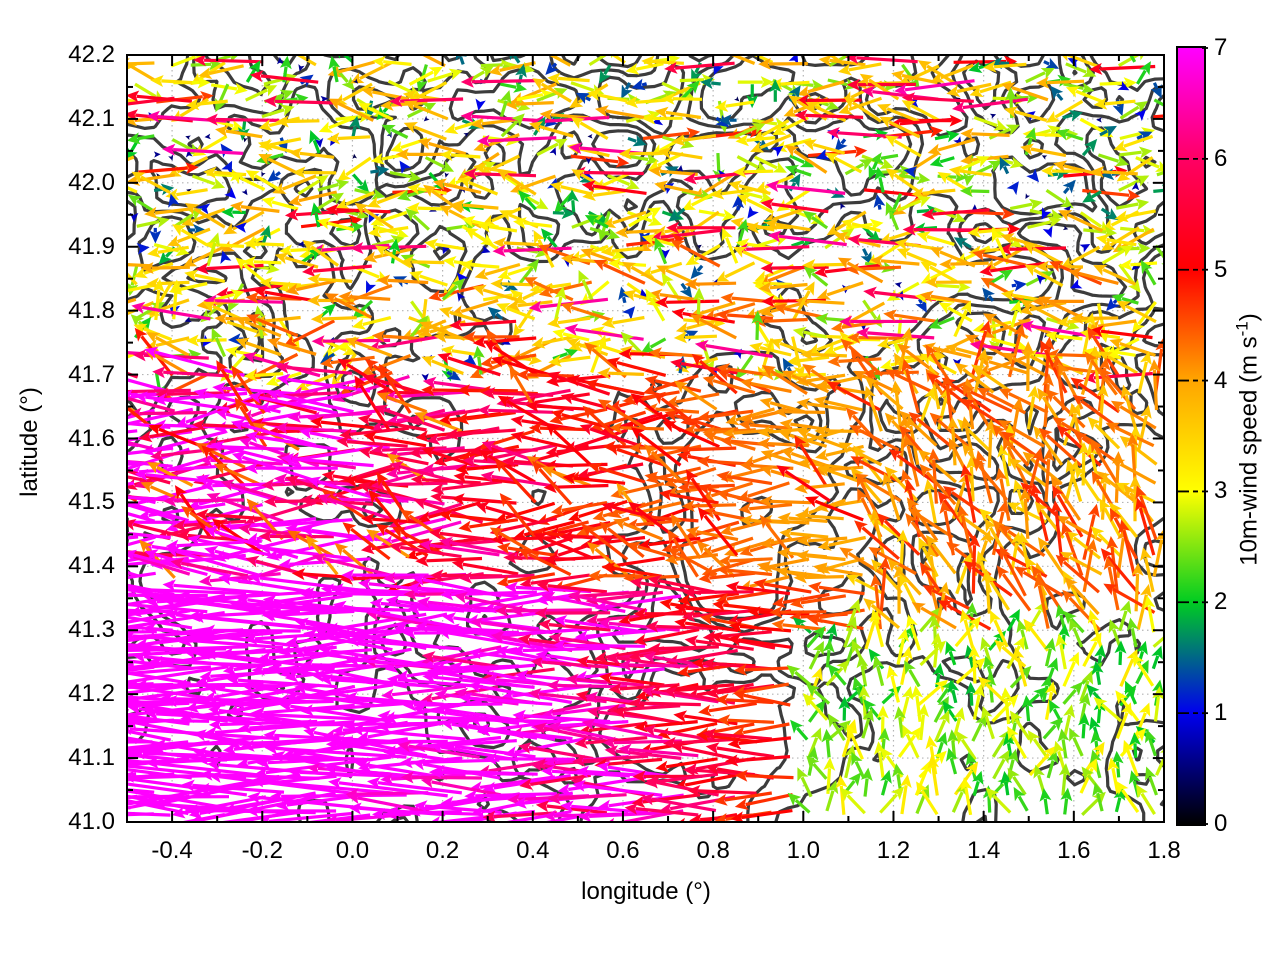 The width and height of the screenshot is (1280, 960). What do you see at coordinates (623, 850) in the screenshot?
I see `x-tick-label: 0.6` at bounding box center [623, 850].